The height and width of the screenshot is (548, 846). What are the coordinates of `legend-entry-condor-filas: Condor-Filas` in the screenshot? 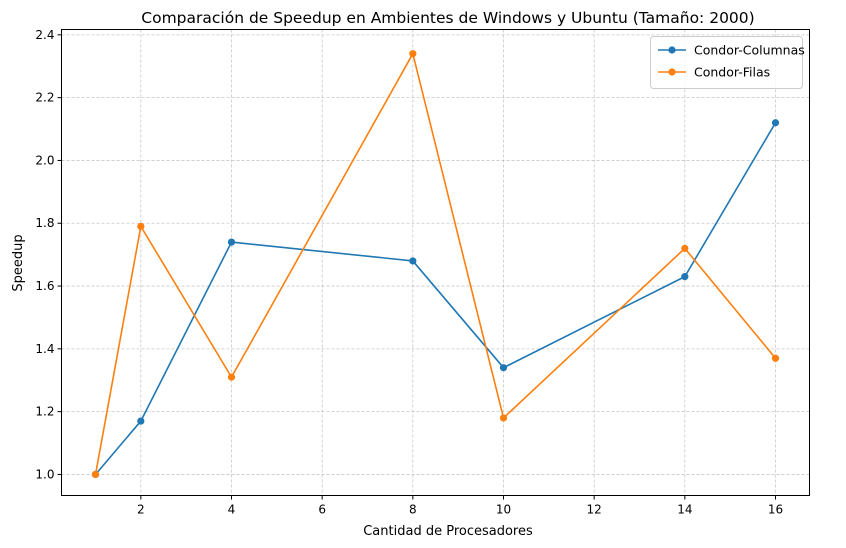 It's located at (714, 72).